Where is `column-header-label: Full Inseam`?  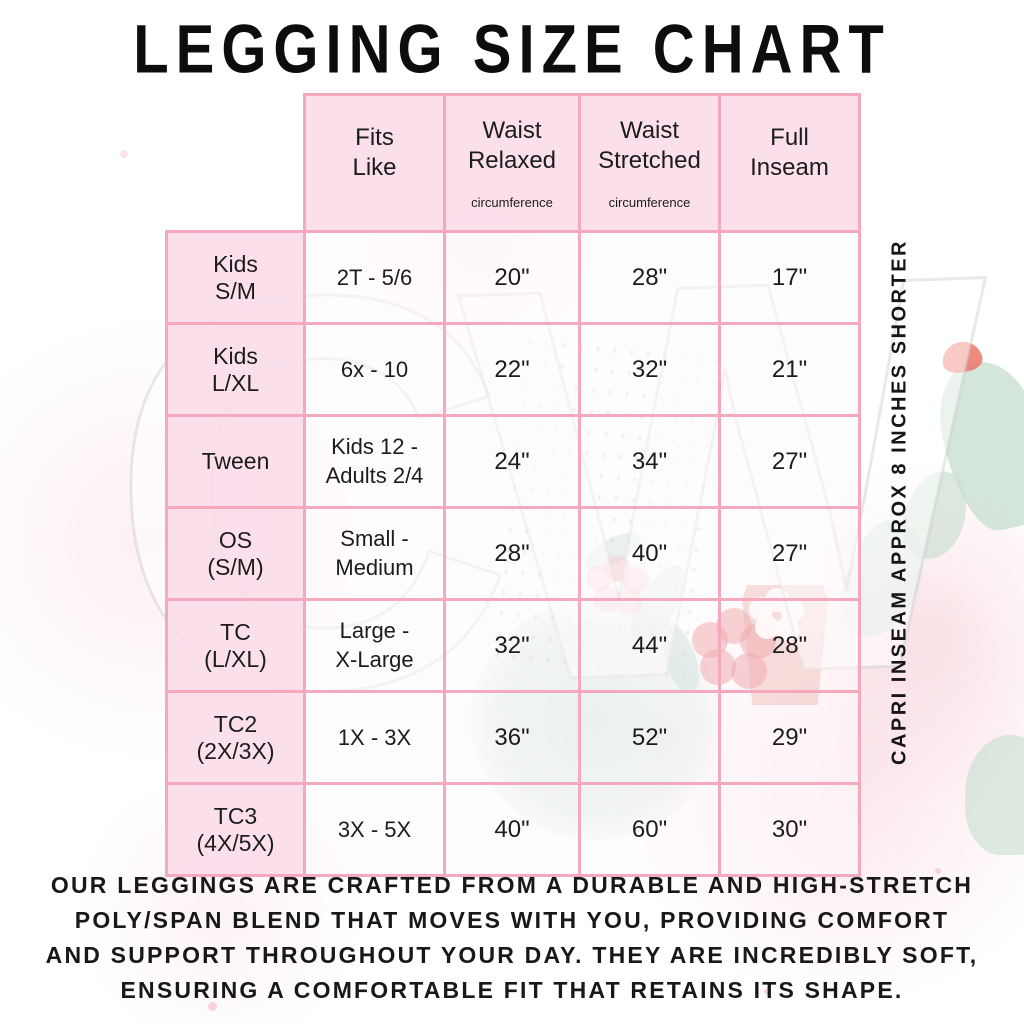
column-header-label: Full Inseam is located at coordinates (789, 153).